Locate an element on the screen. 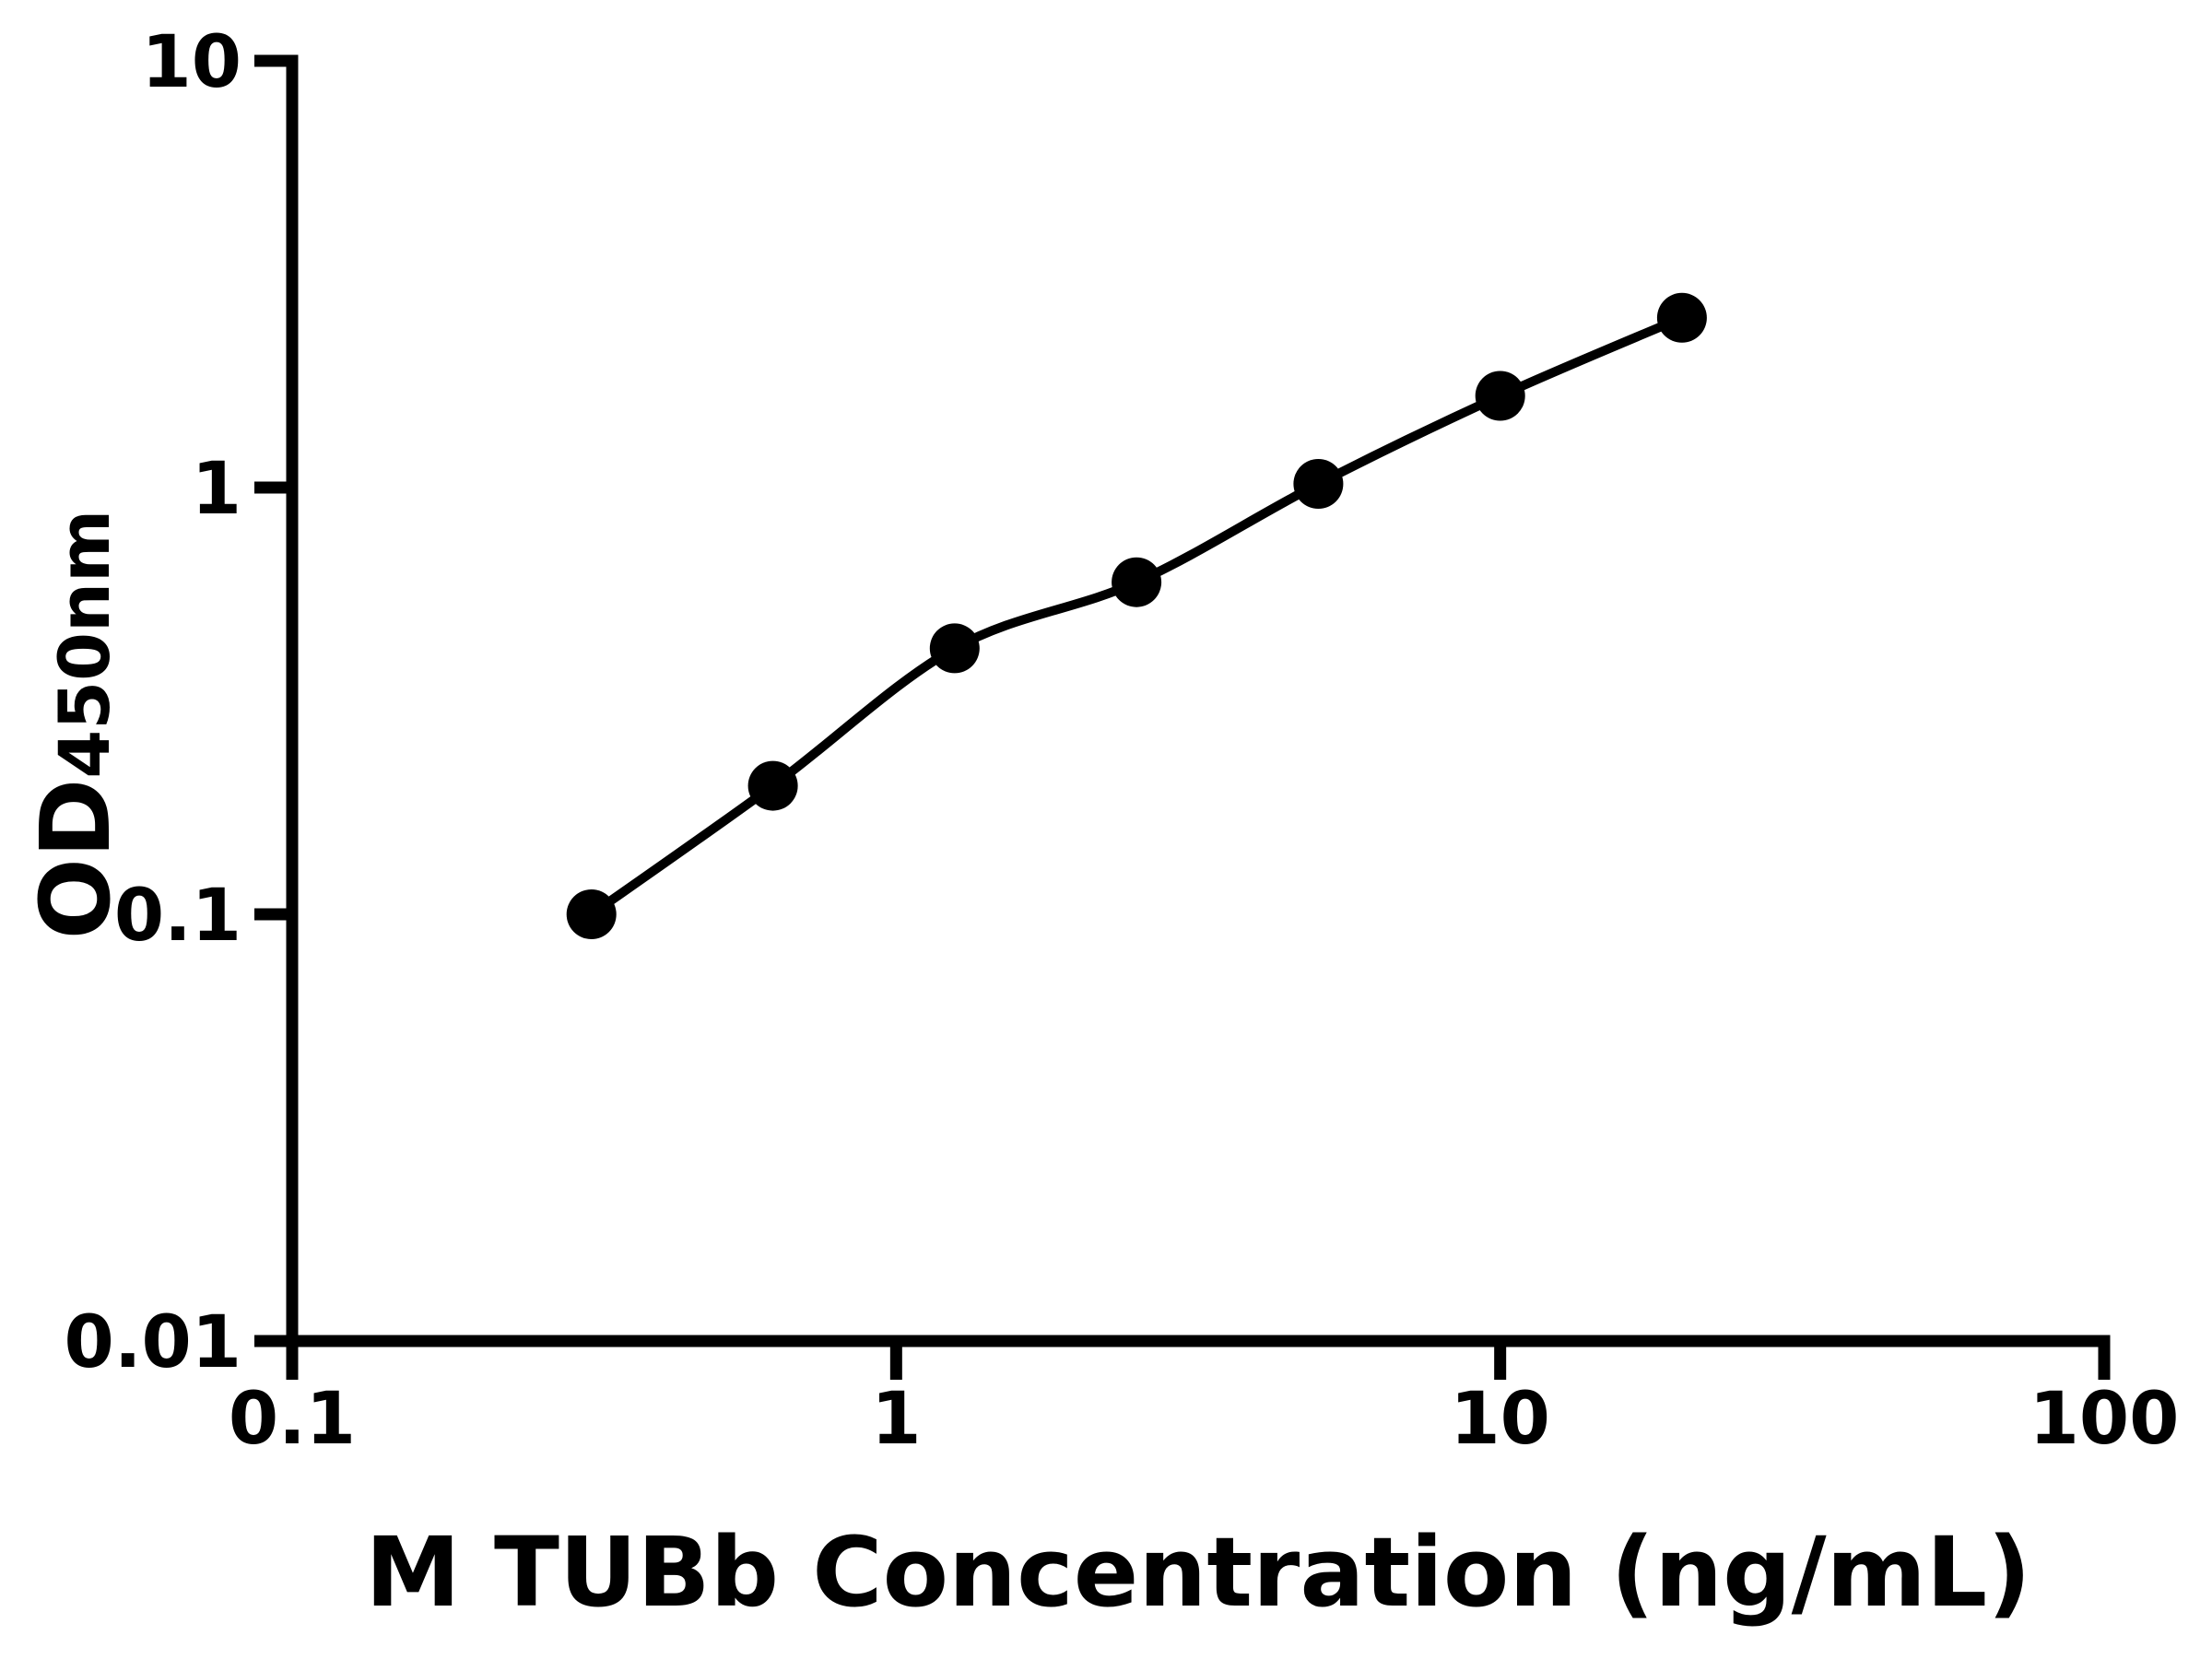 This screenshot has width=2212, height=1659. y-tick-label: 0.1 is located at coordinates (177, 916).